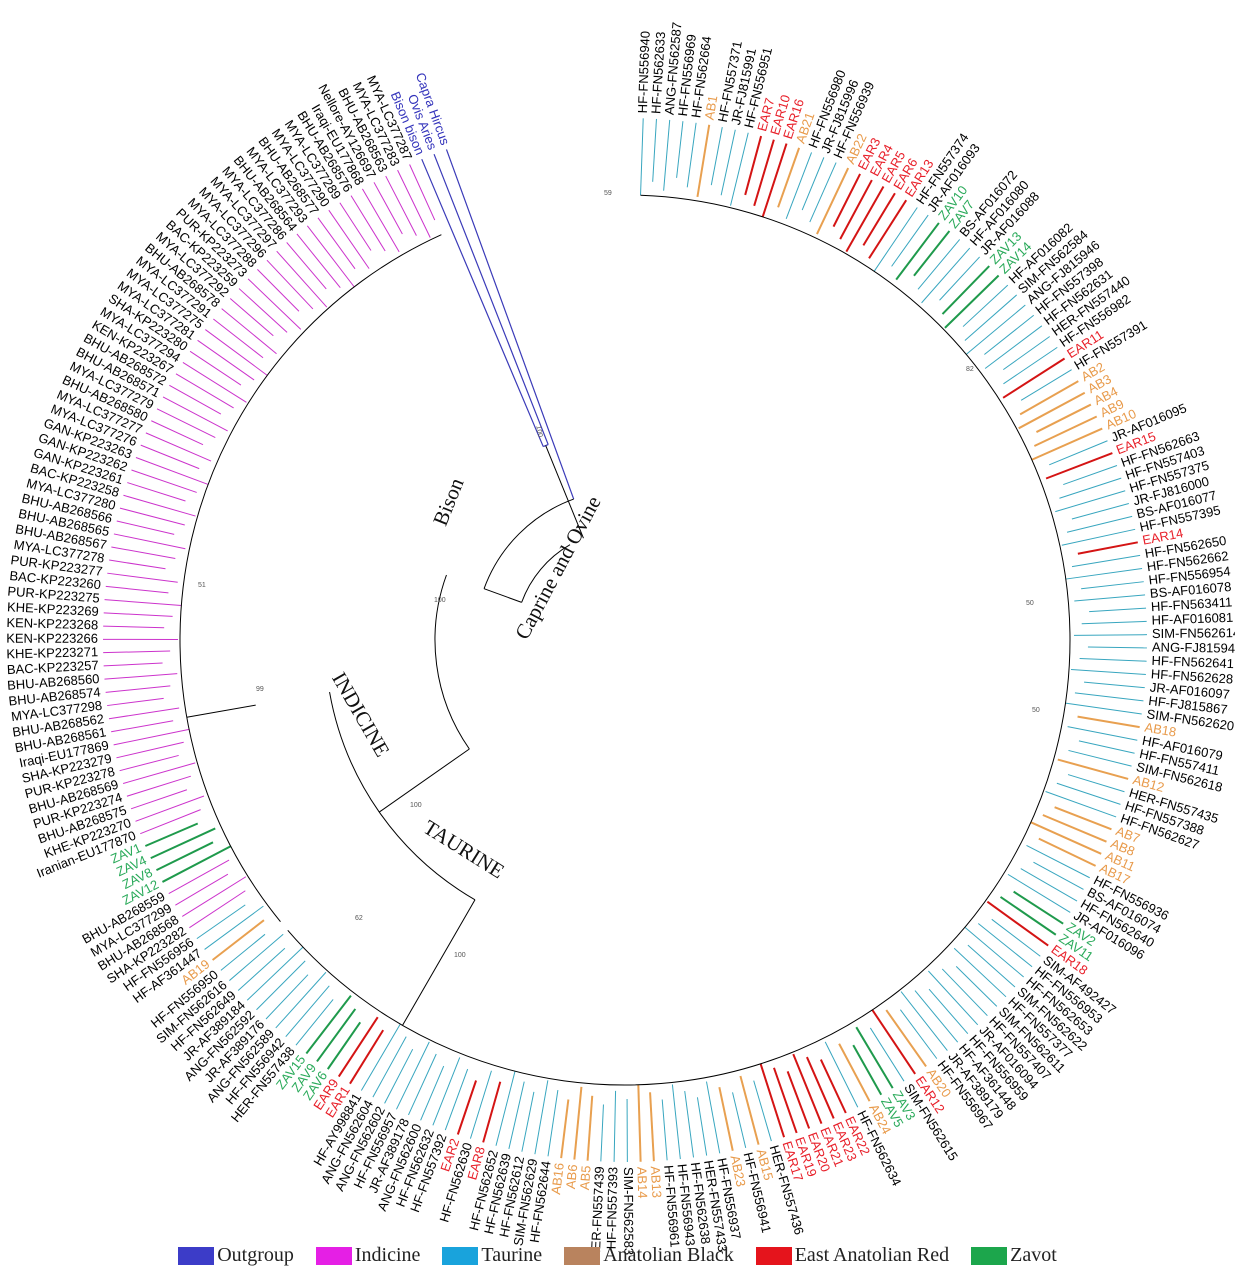 This screenshot has height=1279, width=1235. What do you see at coordinates (582, 1255) in the screenshot?
I see `legend-swatch` at bounding box center [582, 1255].